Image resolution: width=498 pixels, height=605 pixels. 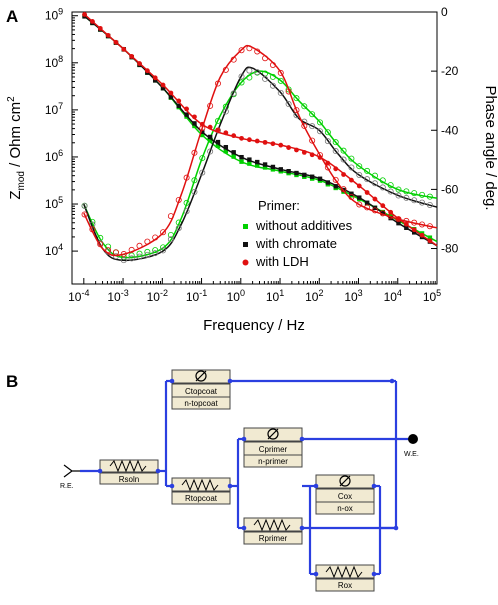 What do you see at coordinates (450, 189) in the screenshot?
I see `y2-tick-label: -60` at bounding box center [450, 189].